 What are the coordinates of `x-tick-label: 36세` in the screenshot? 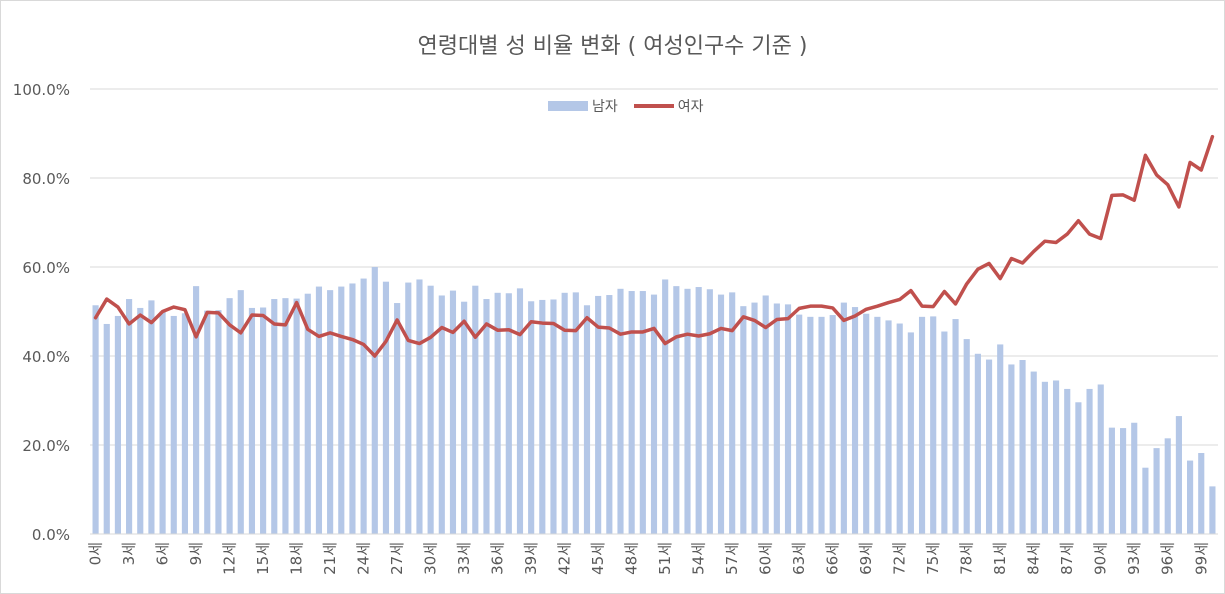 It's located at (498, 558).